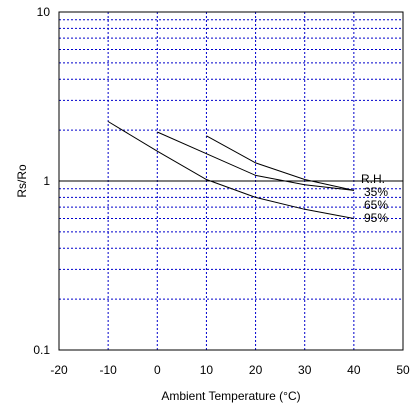  Describe the element at coordinates (59, 370) in the screenshot. I see `x-tick-label: -20` at that location.